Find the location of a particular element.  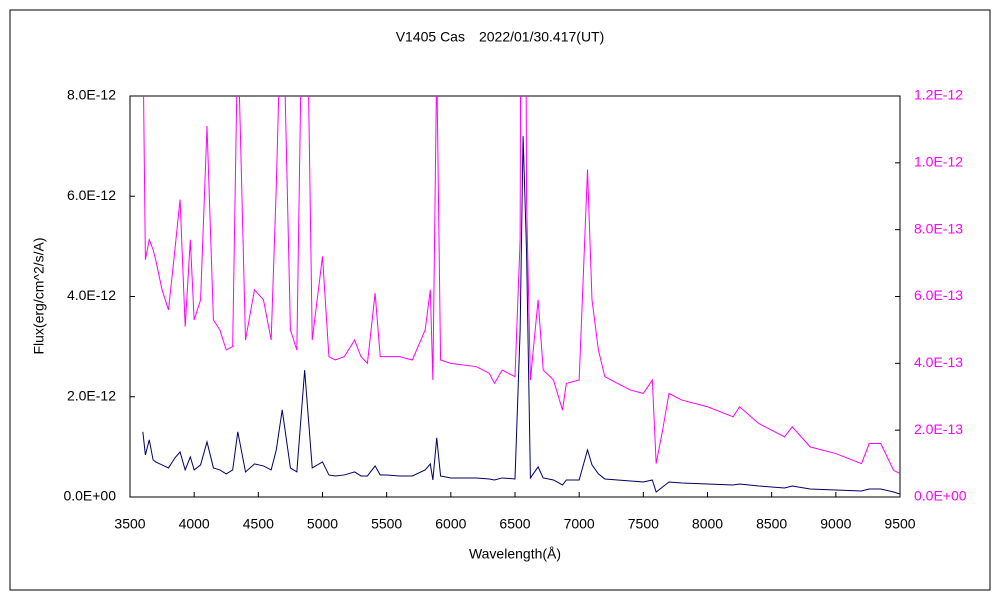

y2-tick-label: 1.2E-12 is located at coordinates (938, 95).